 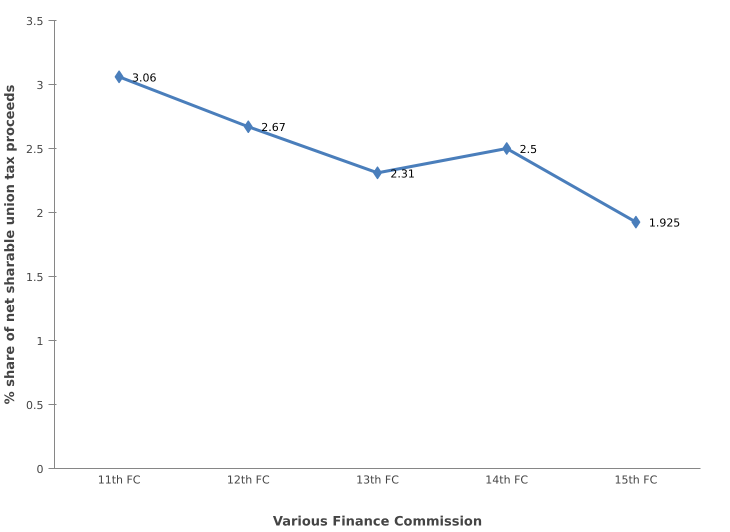 What do you see at coordinates (506, 480) in the screenshot?
I see `x-tick-label: 14th FC` at bounding box center [506, 480].